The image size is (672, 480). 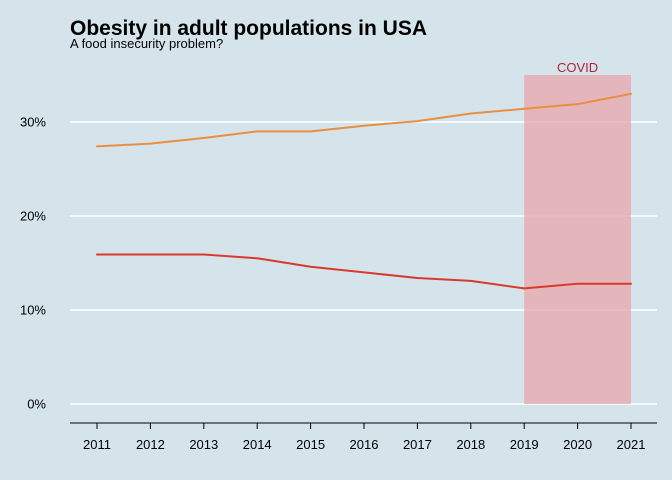 I want to click on x-tick-label: 2018, so click(x=470, y=444).